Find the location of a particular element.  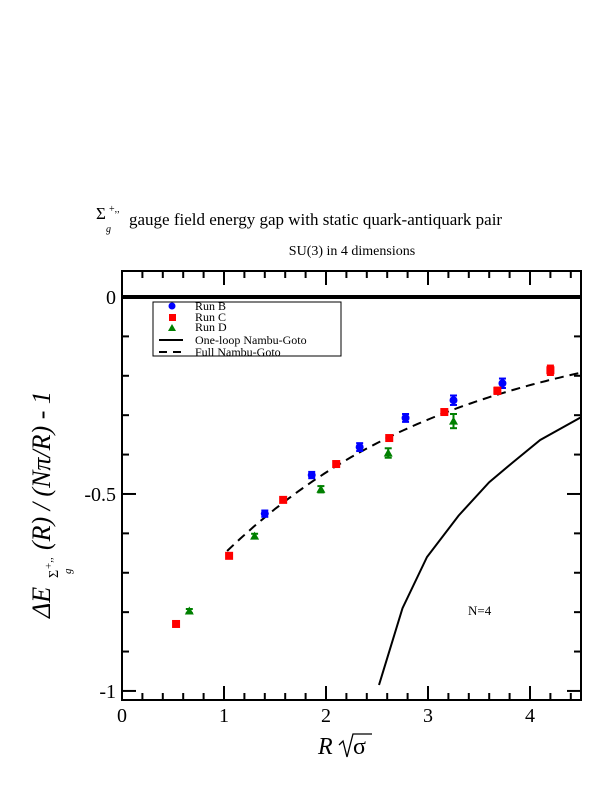

x-tick-label: 3 is located at coordinates (428, 716).